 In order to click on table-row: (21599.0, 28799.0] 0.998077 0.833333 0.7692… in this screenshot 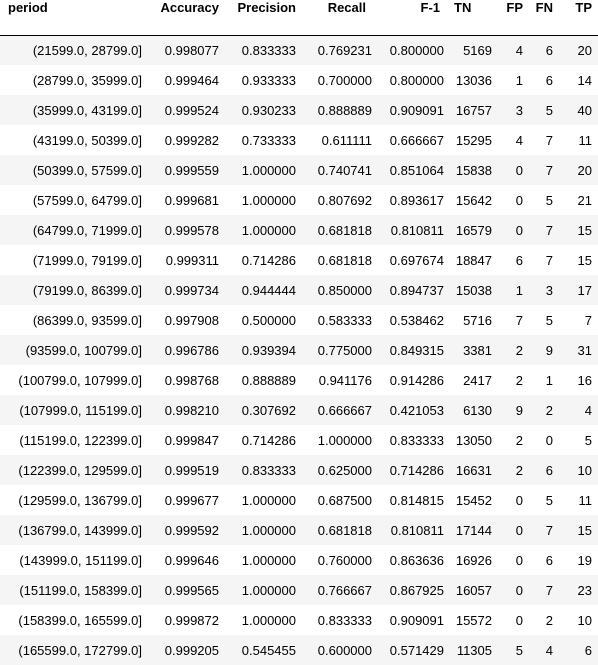, I will do `click(299, 50)`.